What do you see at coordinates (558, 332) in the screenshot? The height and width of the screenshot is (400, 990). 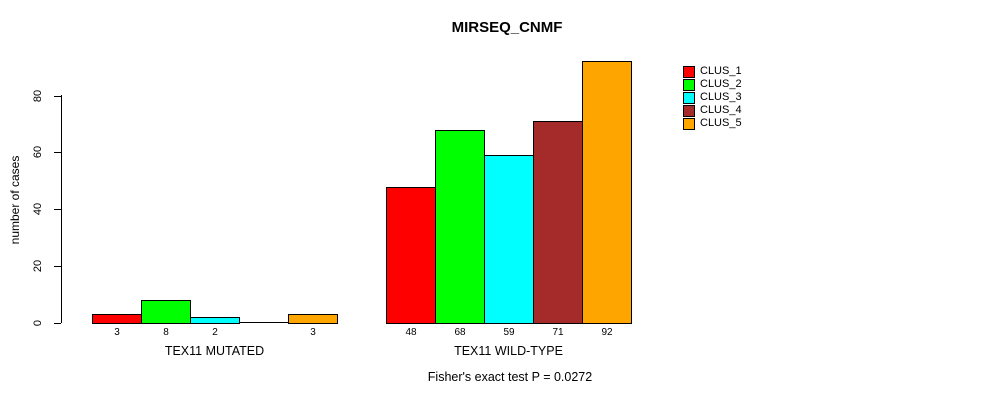 I see `bar-value-label: 71` at bounding box center [558, 332].